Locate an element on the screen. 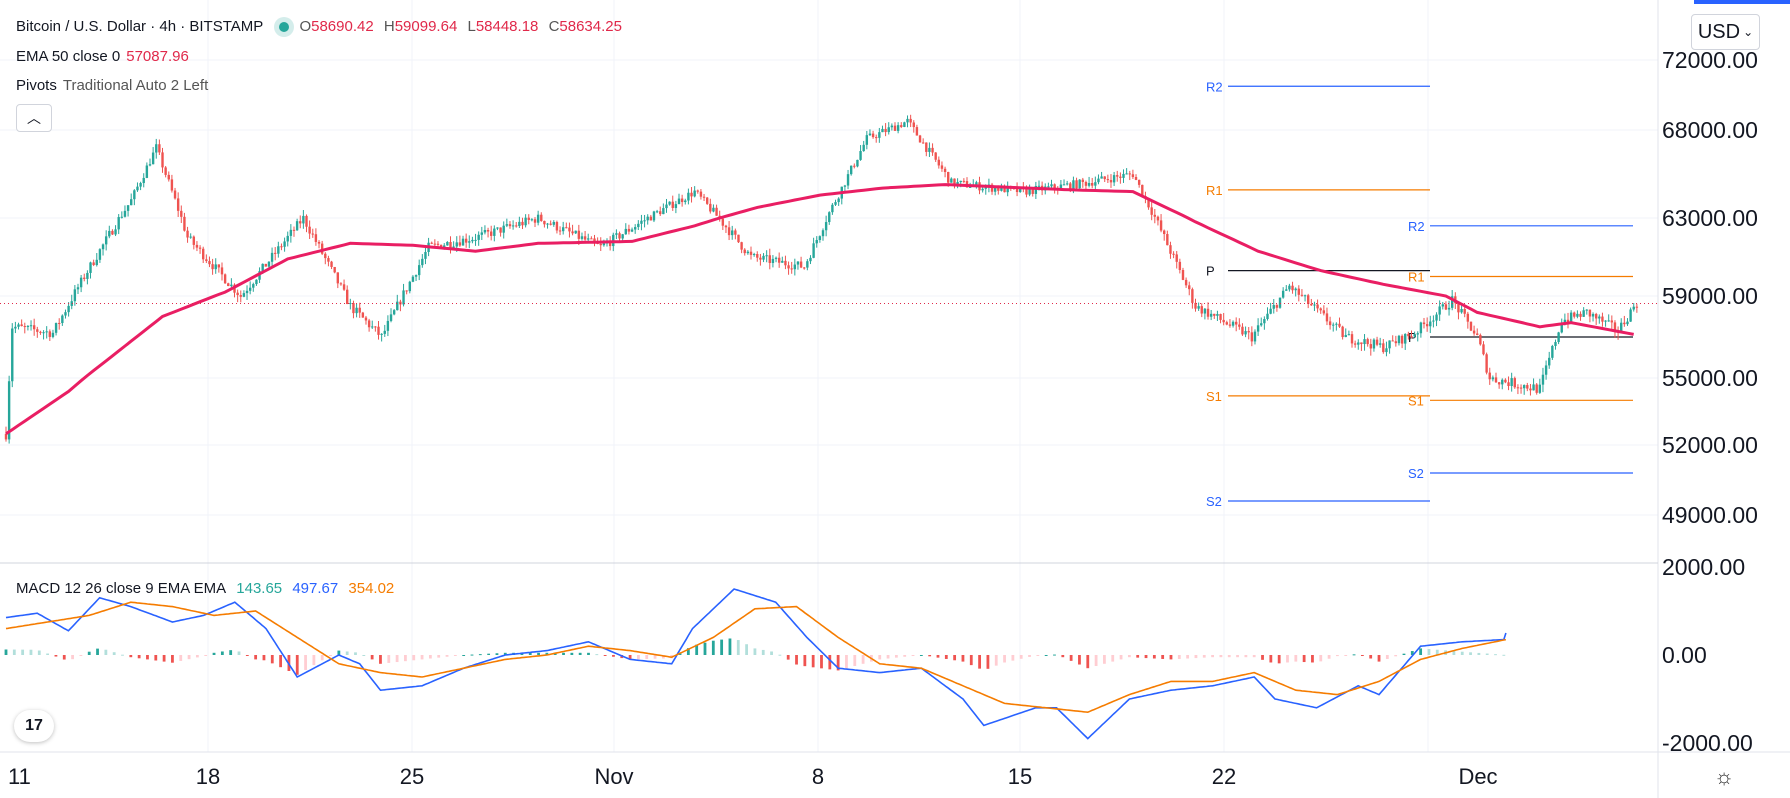 The image size is (1790, 798). collapse-legend-button: ︿ is located at coordinates (34, 118).